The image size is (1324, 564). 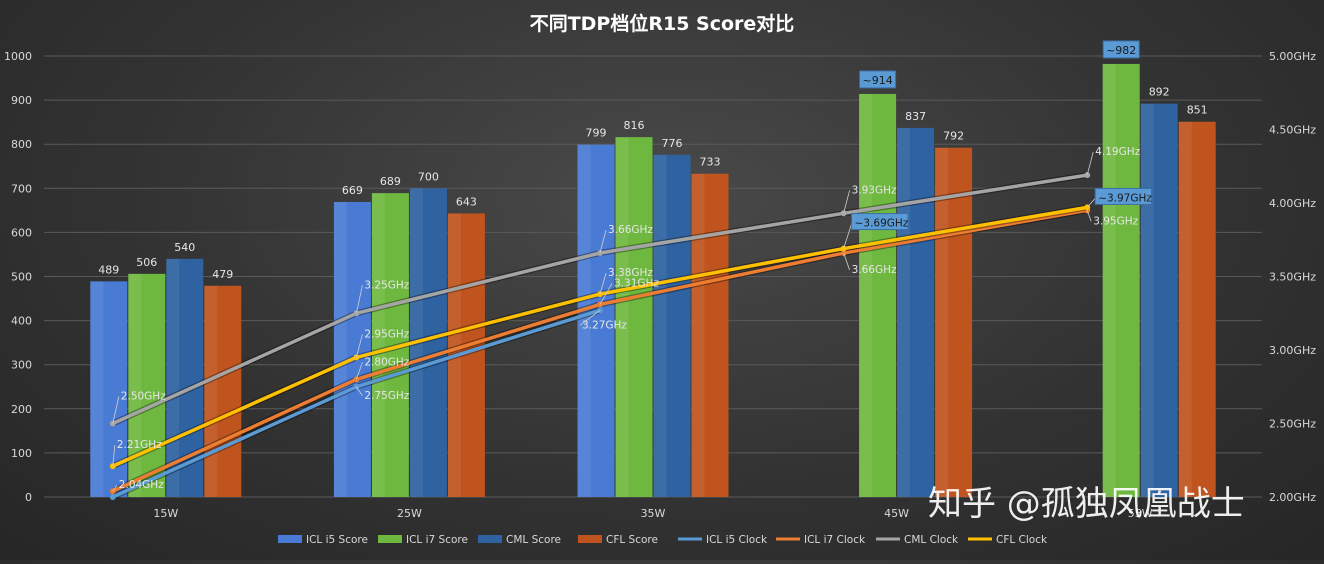 What do you see at coordinates (1292, 350) in the screenshot?
I see `right-tick-label: 3.00GHz` at bounding box center [1292, 350].